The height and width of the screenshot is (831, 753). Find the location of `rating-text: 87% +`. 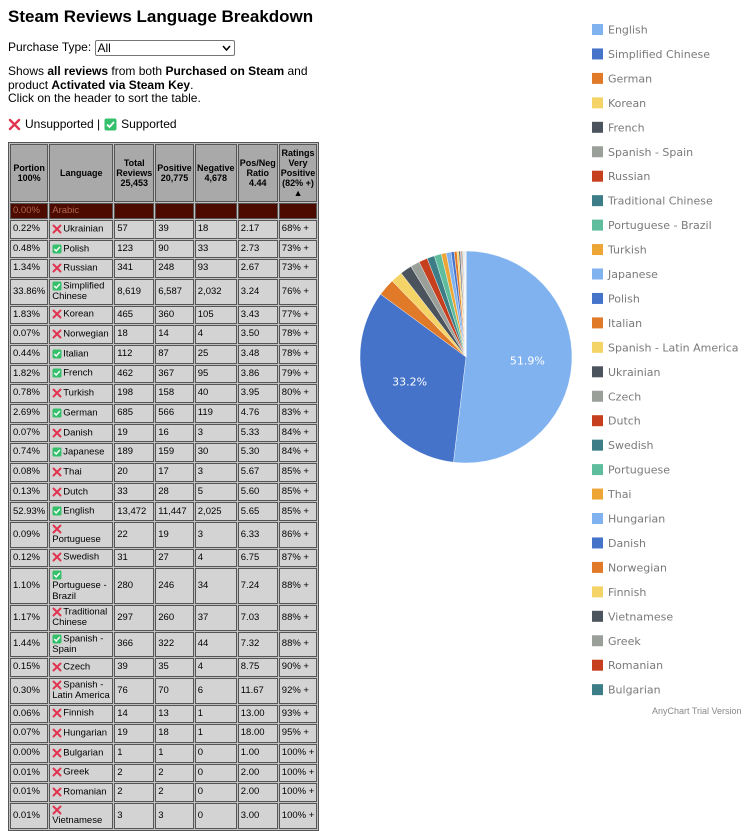

rating-text: 87% + is located at coordinates (295, 557).